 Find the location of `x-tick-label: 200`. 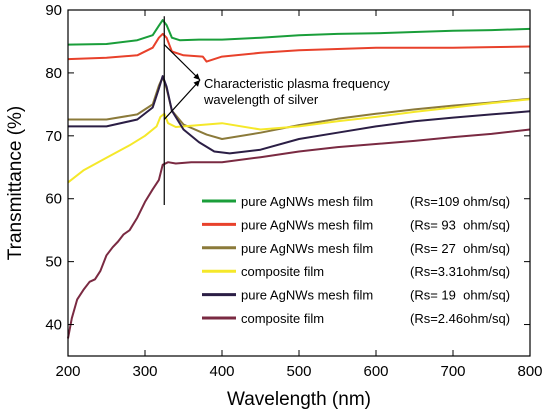

x-tick-label: 200 is located at coordinates (67, 371).